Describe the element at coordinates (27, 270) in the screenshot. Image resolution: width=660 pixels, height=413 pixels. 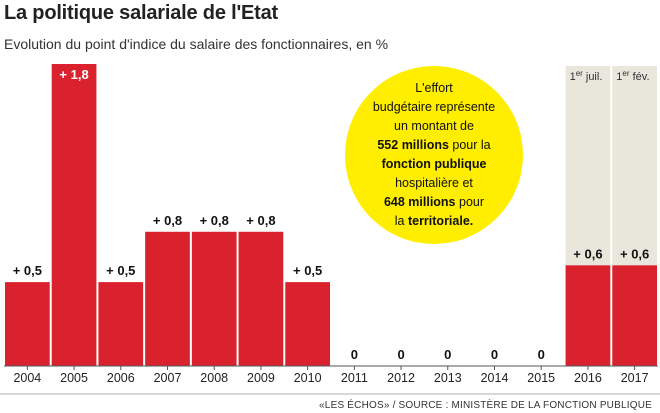
I see `data-label-2004: + 0,5` at that location.